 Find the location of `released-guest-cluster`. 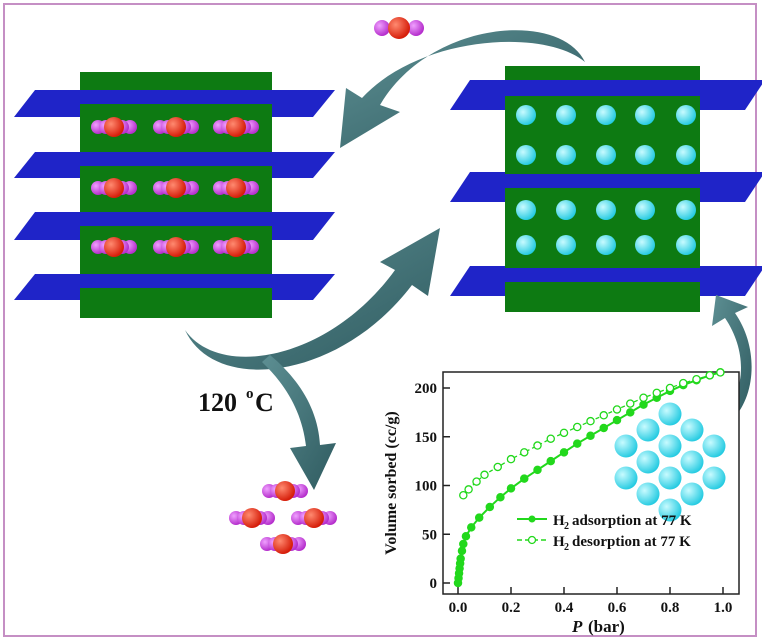

released-guest-cluster is located at coordinates (283, 517).